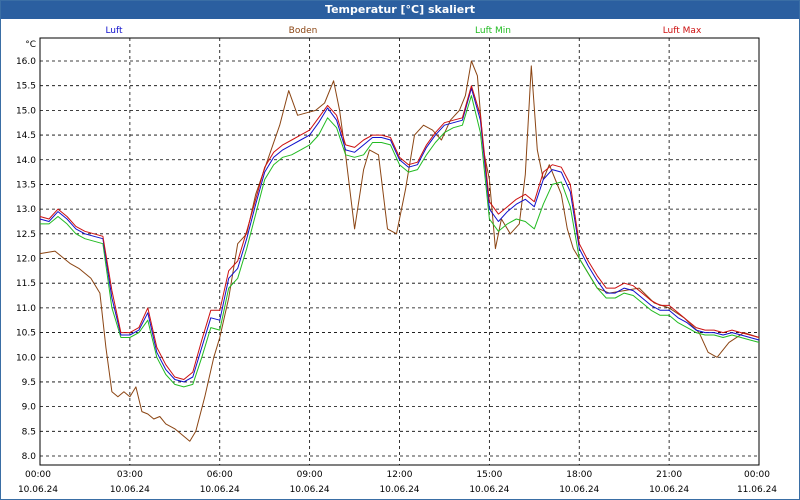 The height and width of the screenshot is (500, 800). Describe the element at coordinates (26, 62) in the screenshot. I see `y-tick-label: 16.0` at that location.